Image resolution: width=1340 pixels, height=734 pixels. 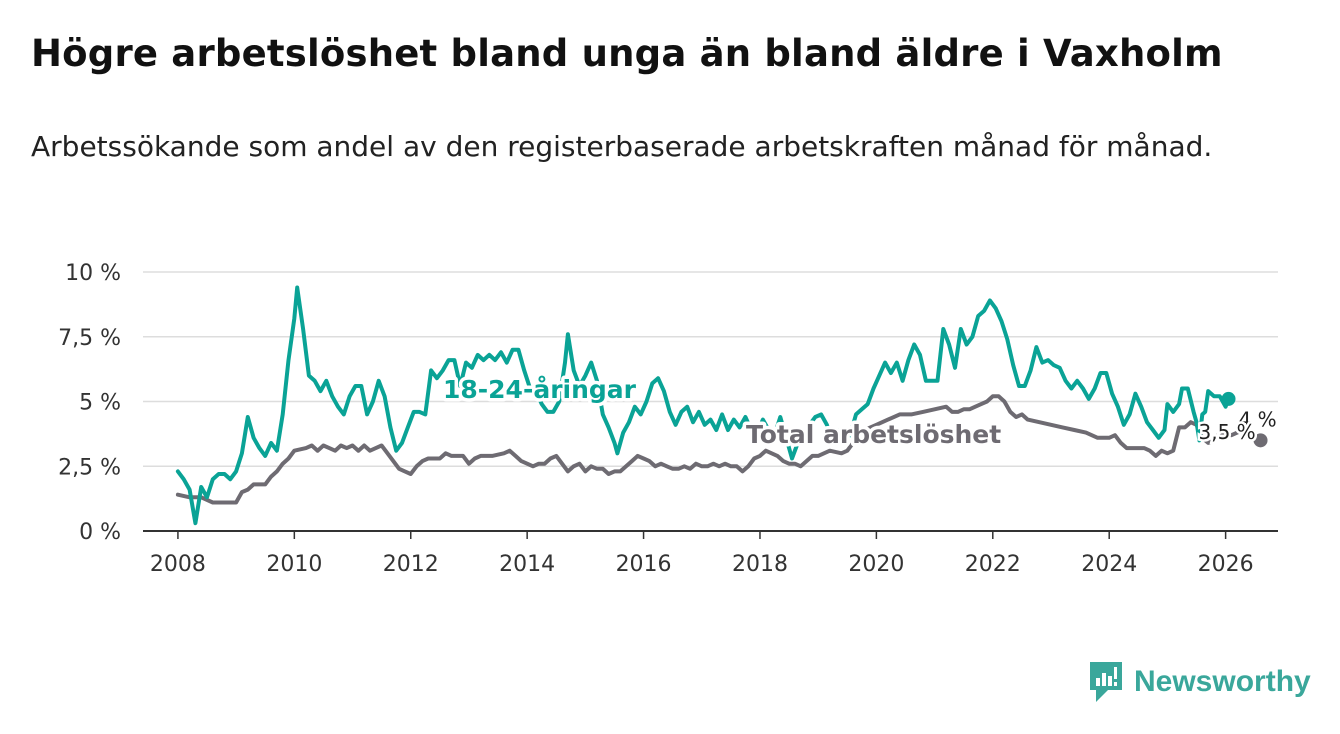 I want to click on y-tick-label: 5 %, so click(x=100, y=403).